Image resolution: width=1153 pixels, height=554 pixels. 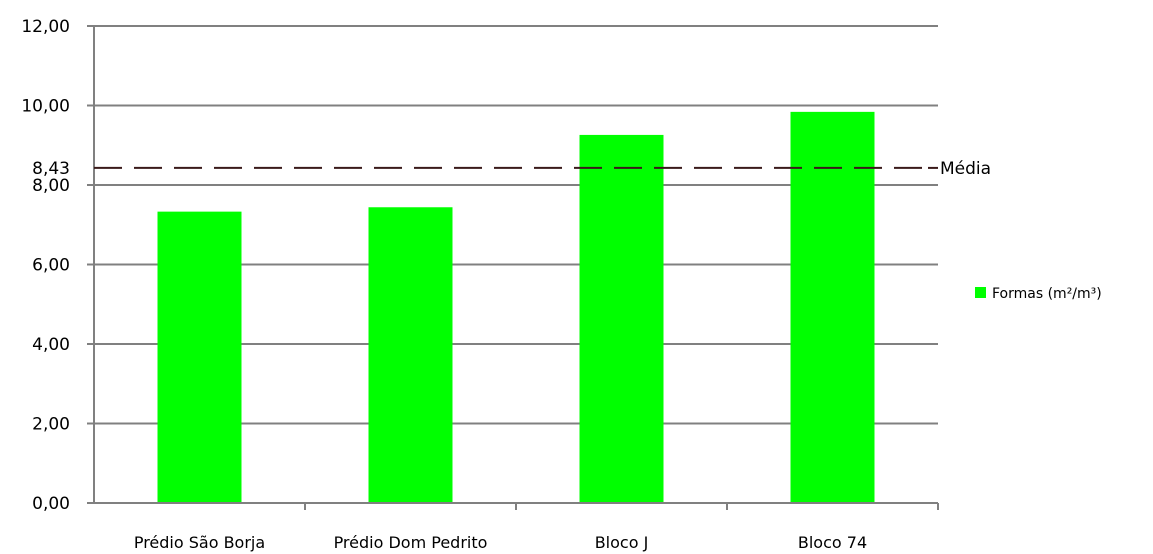 What do you see at coordinates (51, 345) in the screenshot?
I see `y-tick-label: 4,00` at bounding box center [51, 345].